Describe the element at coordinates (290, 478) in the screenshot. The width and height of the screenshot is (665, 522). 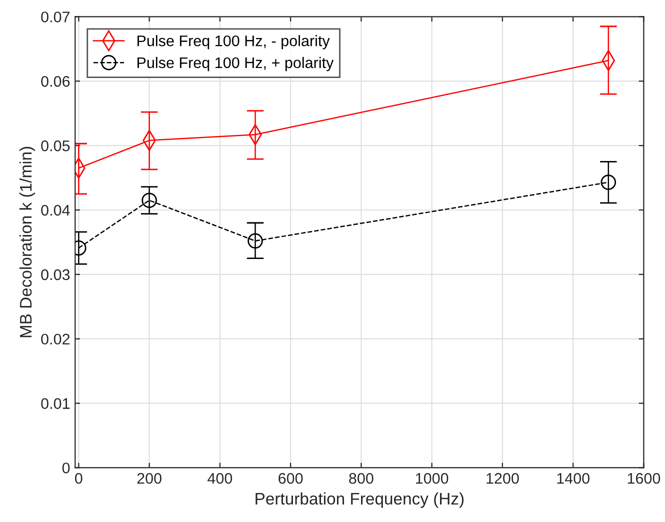
I see `x-tick-label: 600` at that location.